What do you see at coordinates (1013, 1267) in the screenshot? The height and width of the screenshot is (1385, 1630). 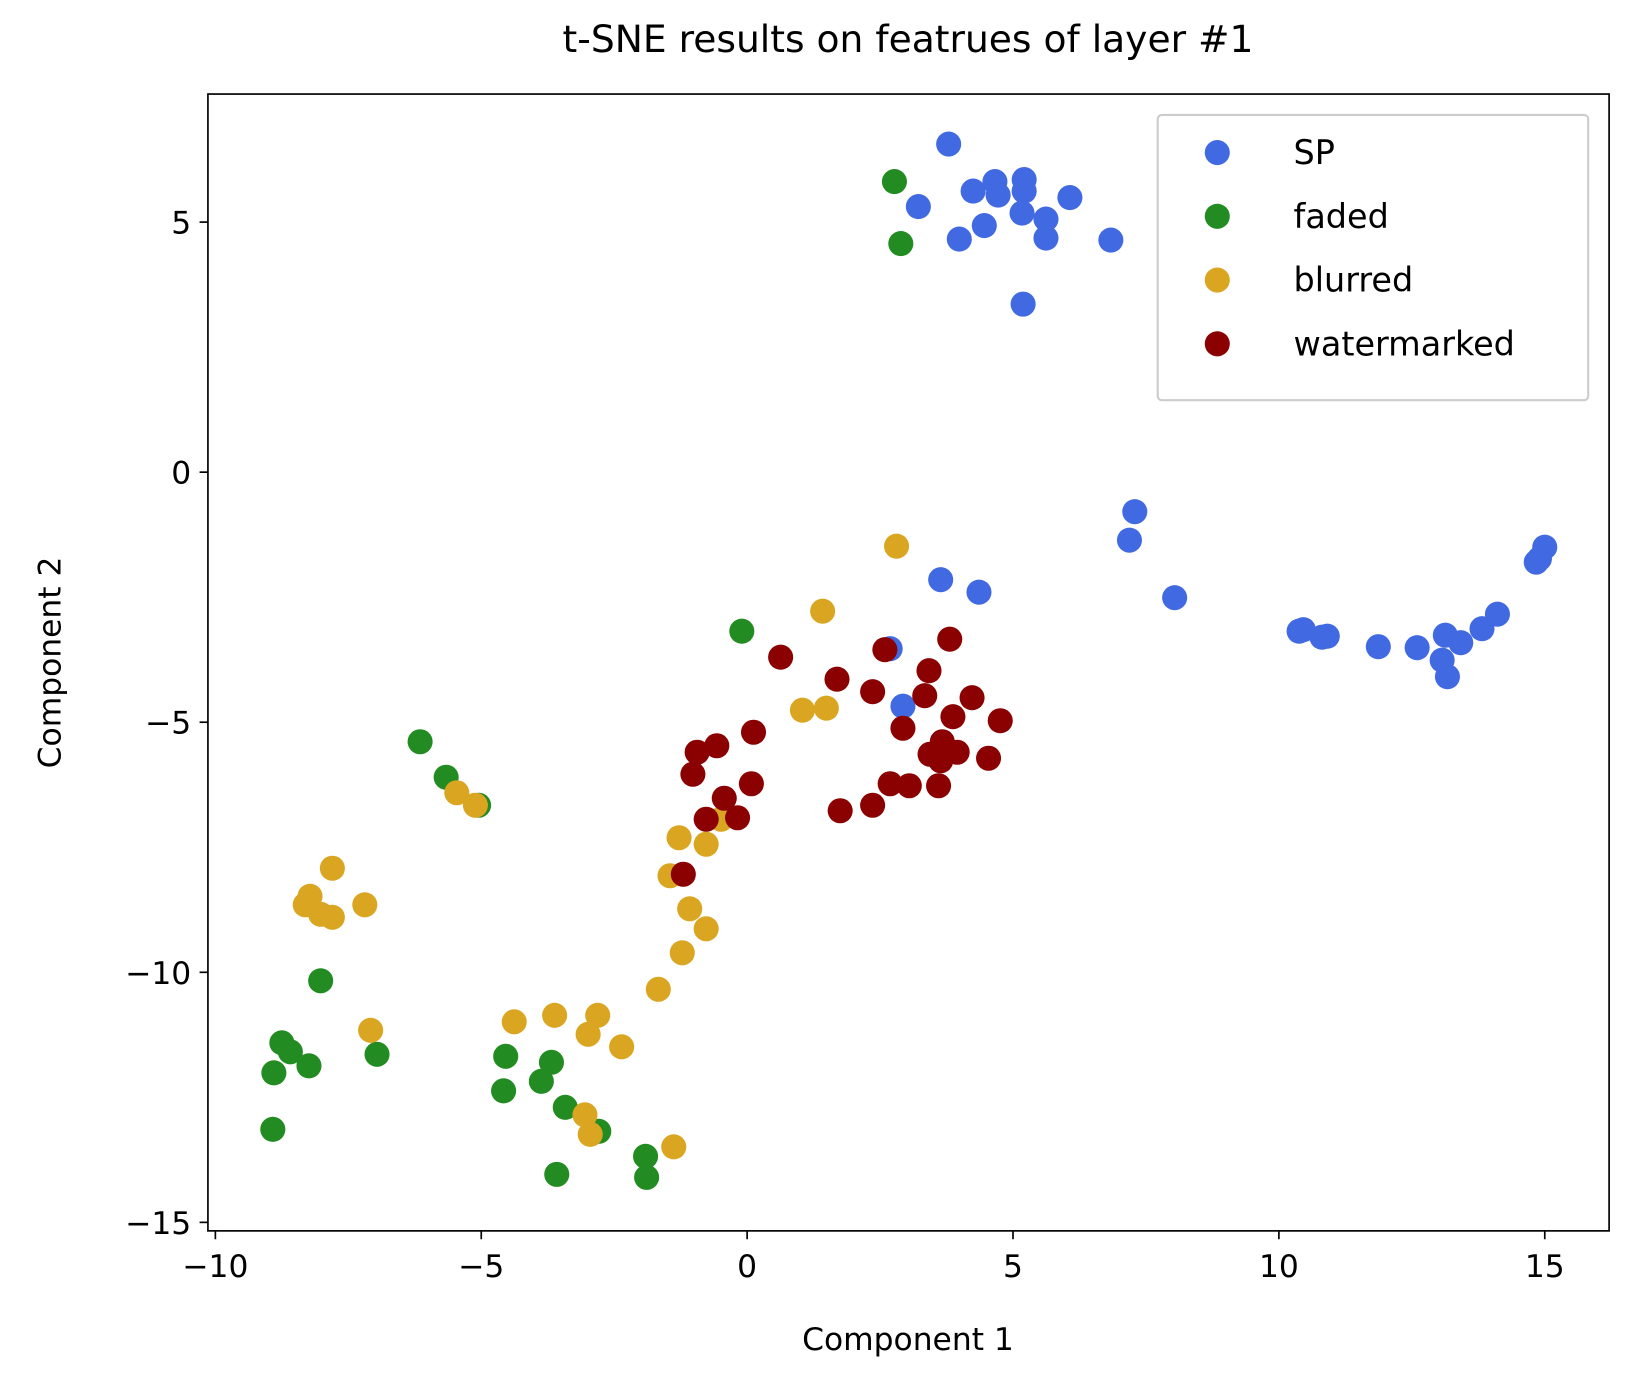 I see `x-tick-label: 5` at bounding box center [1013, 1267].